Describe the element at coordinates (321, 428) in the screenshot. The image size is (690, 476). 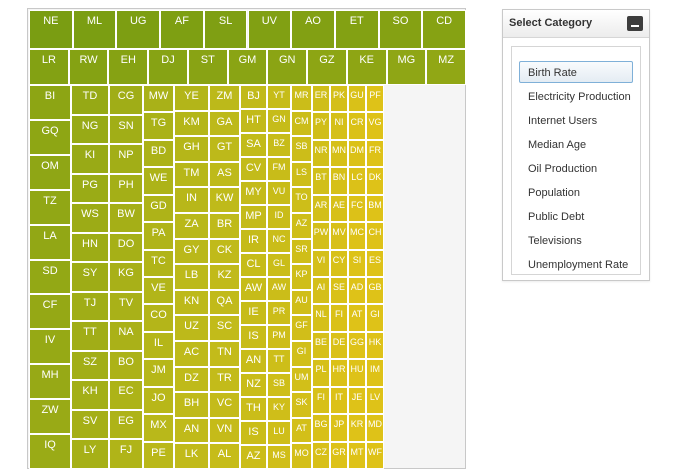
I see `treemap-tile: BG` at that location.